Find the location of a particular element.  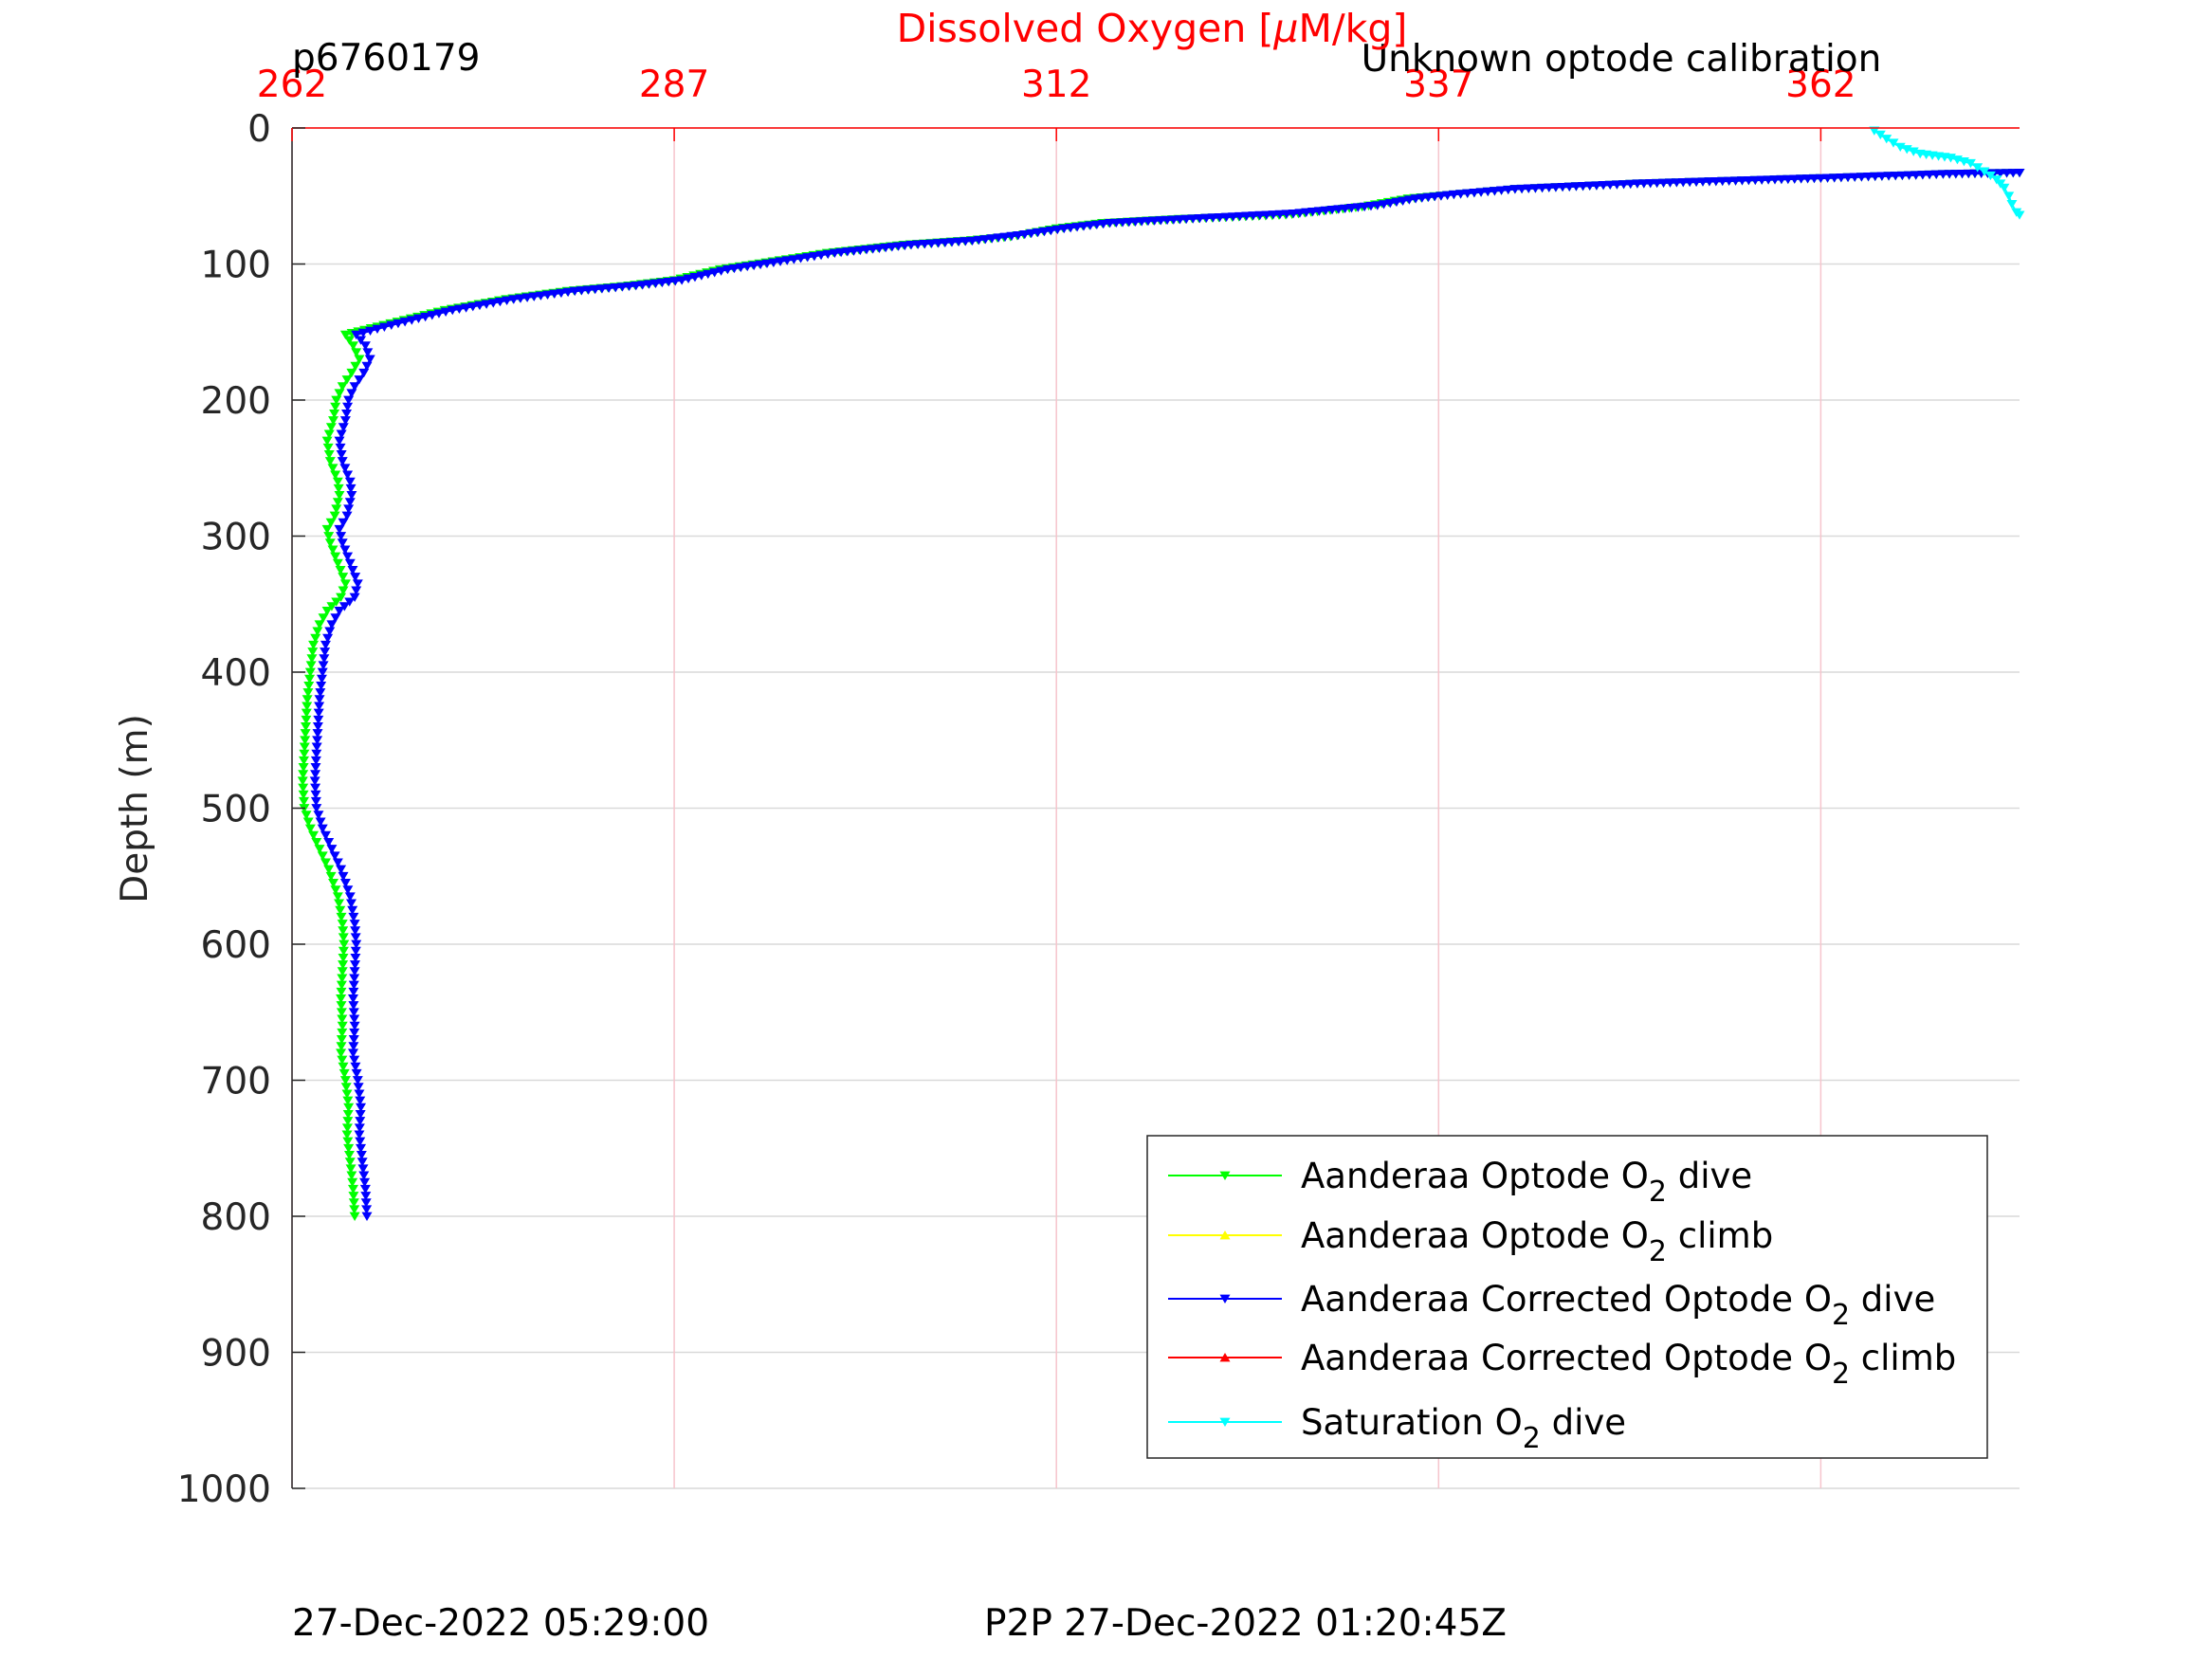

legend-label-suffix: dive is located at coordinates (1892, 1299).